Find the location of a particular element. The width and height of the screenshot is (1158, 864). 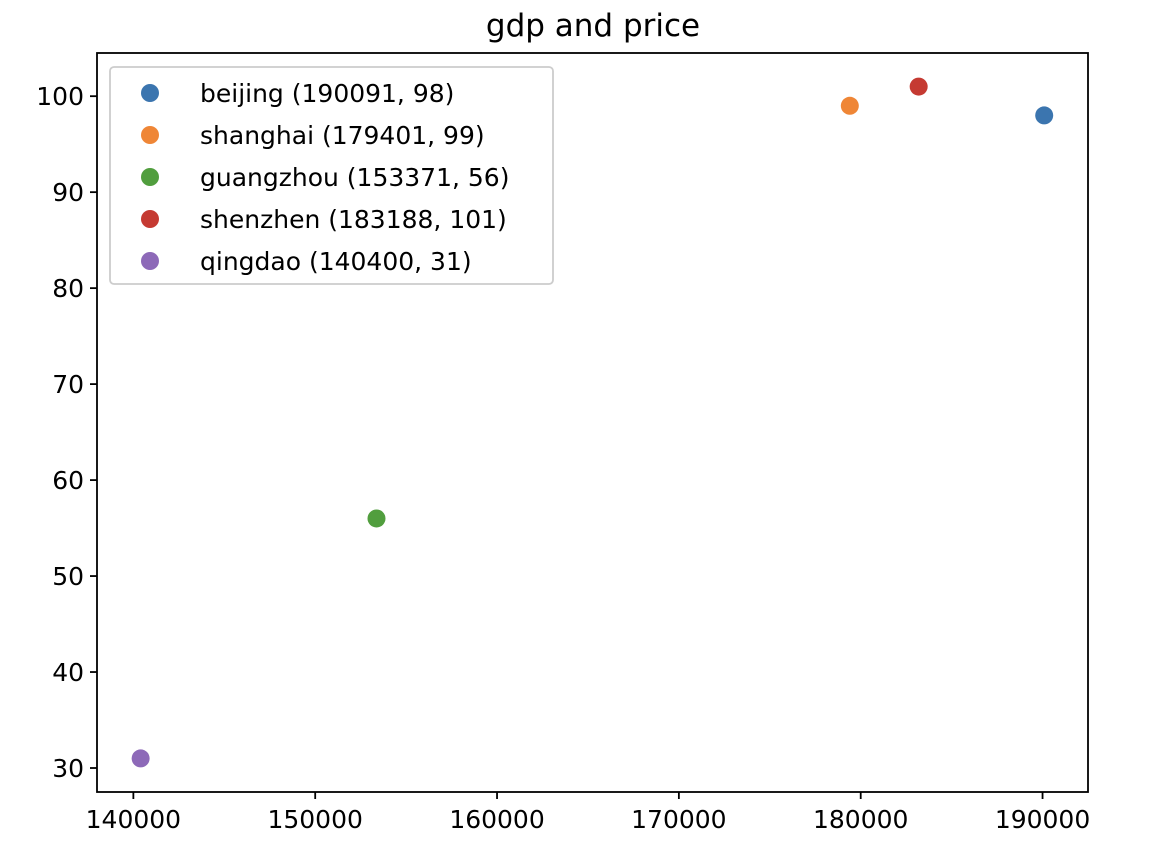

legend-label: beijing (190091, 98) is located at coordinates (327, 93).